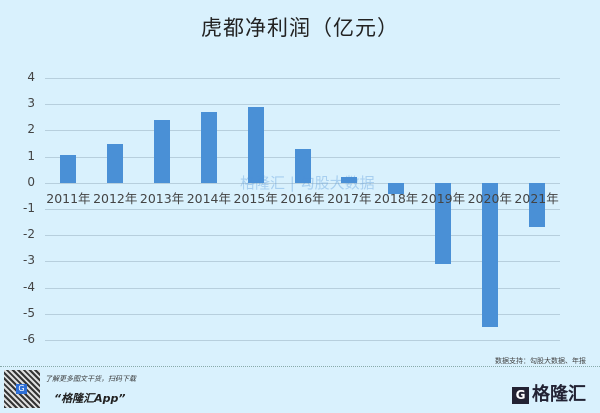 The image size is (600, 413). Describe the element at coordinates (29, 260) in the screenshot. I see `y-tick-label: -3` at that location.